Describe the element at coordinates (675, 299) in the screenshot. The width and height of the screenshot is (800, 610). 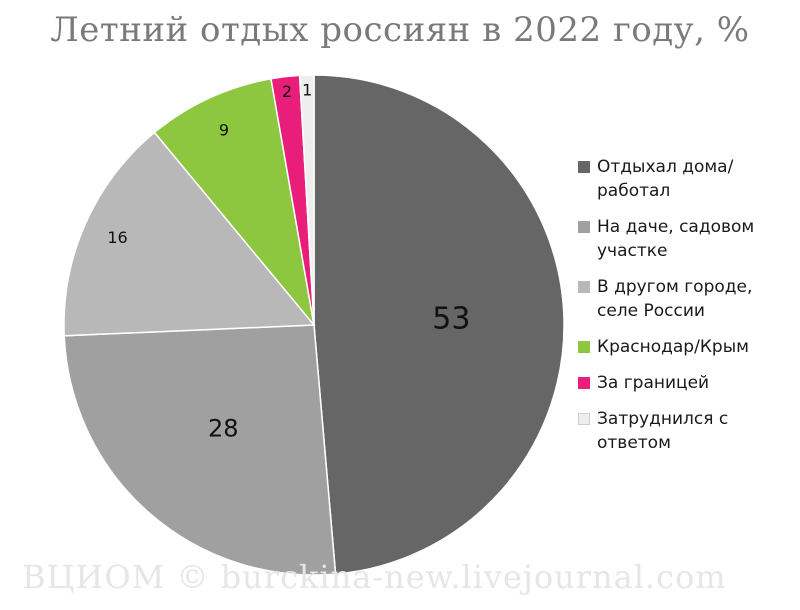
I see `legend-label: В другом городе, селе России` at that location.